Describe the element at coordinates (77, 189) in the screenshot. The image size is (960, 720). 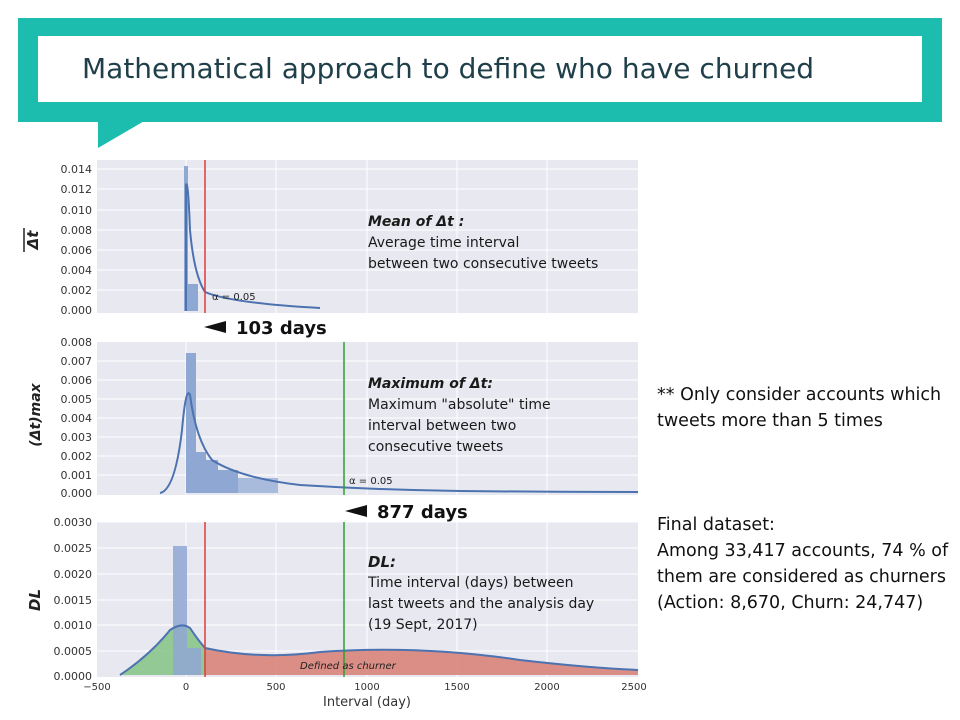
I see `panel1-ytick: 0.012` at that location.